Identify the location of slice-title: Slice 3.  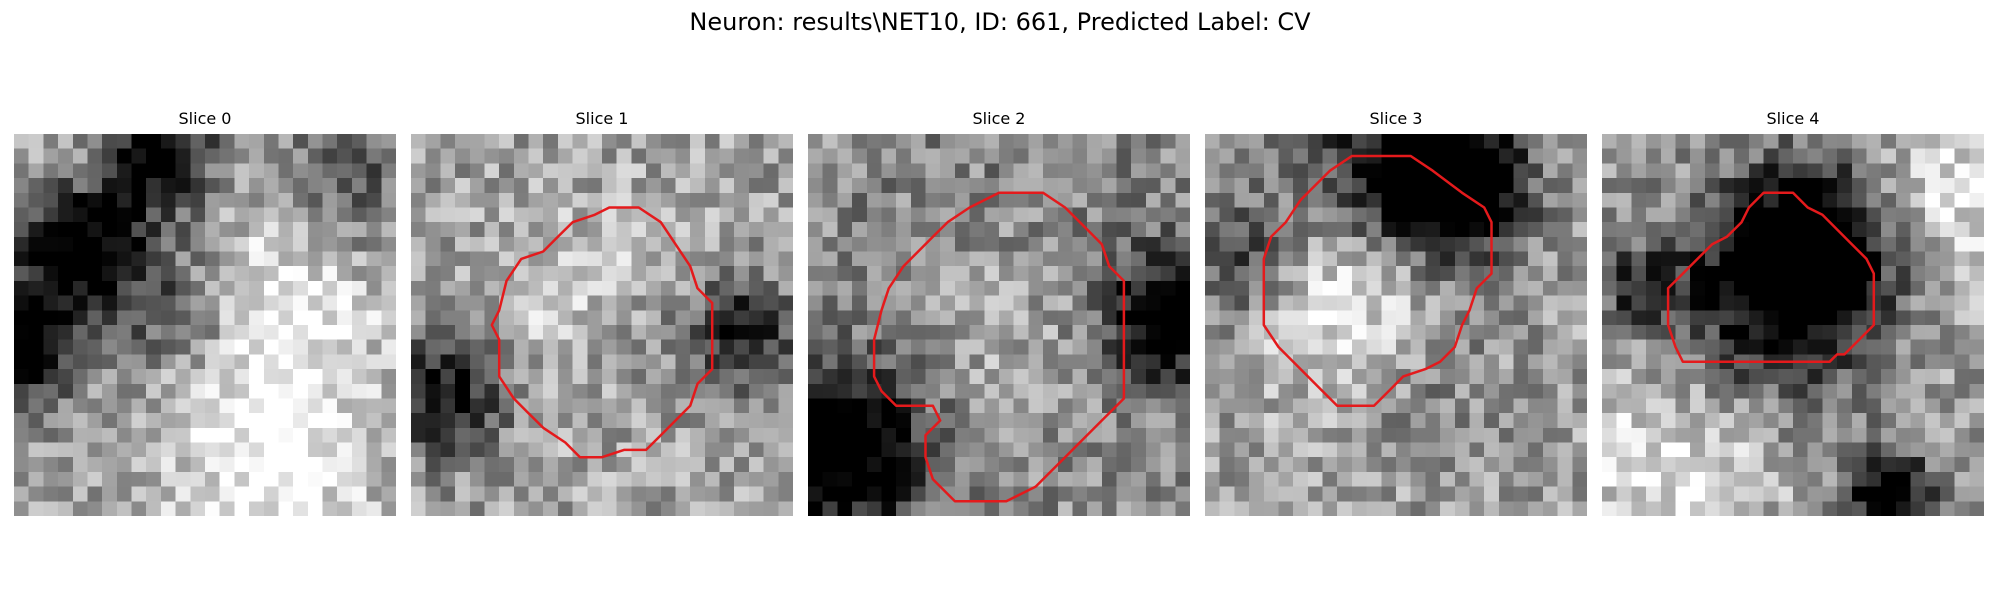
(1396, 118).